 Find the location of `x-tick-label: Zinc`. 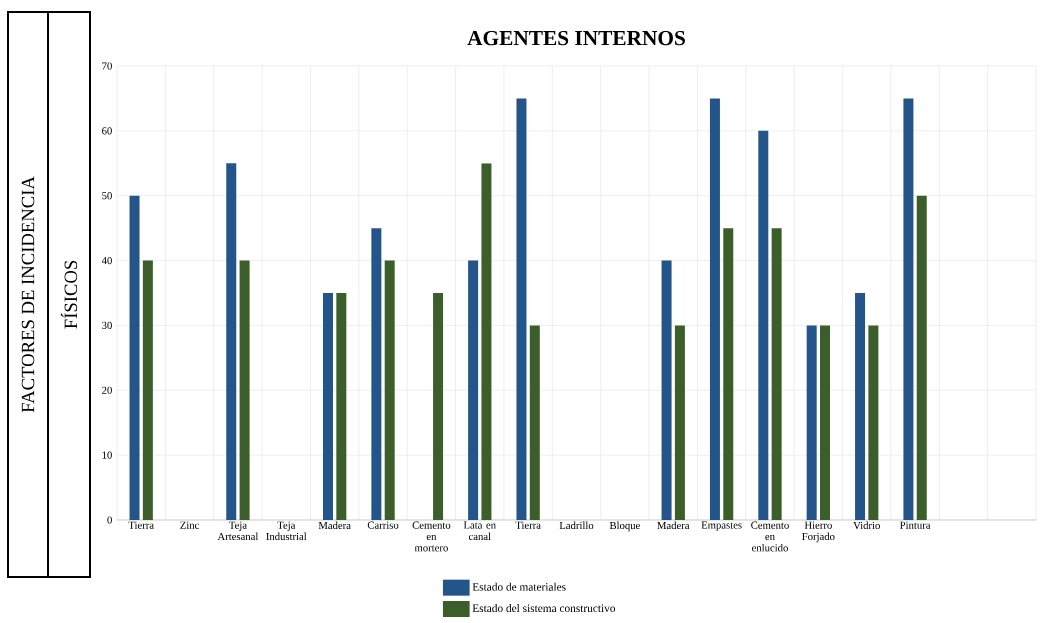

x-tick-label: Zinc is located at coordinates (190, 525).